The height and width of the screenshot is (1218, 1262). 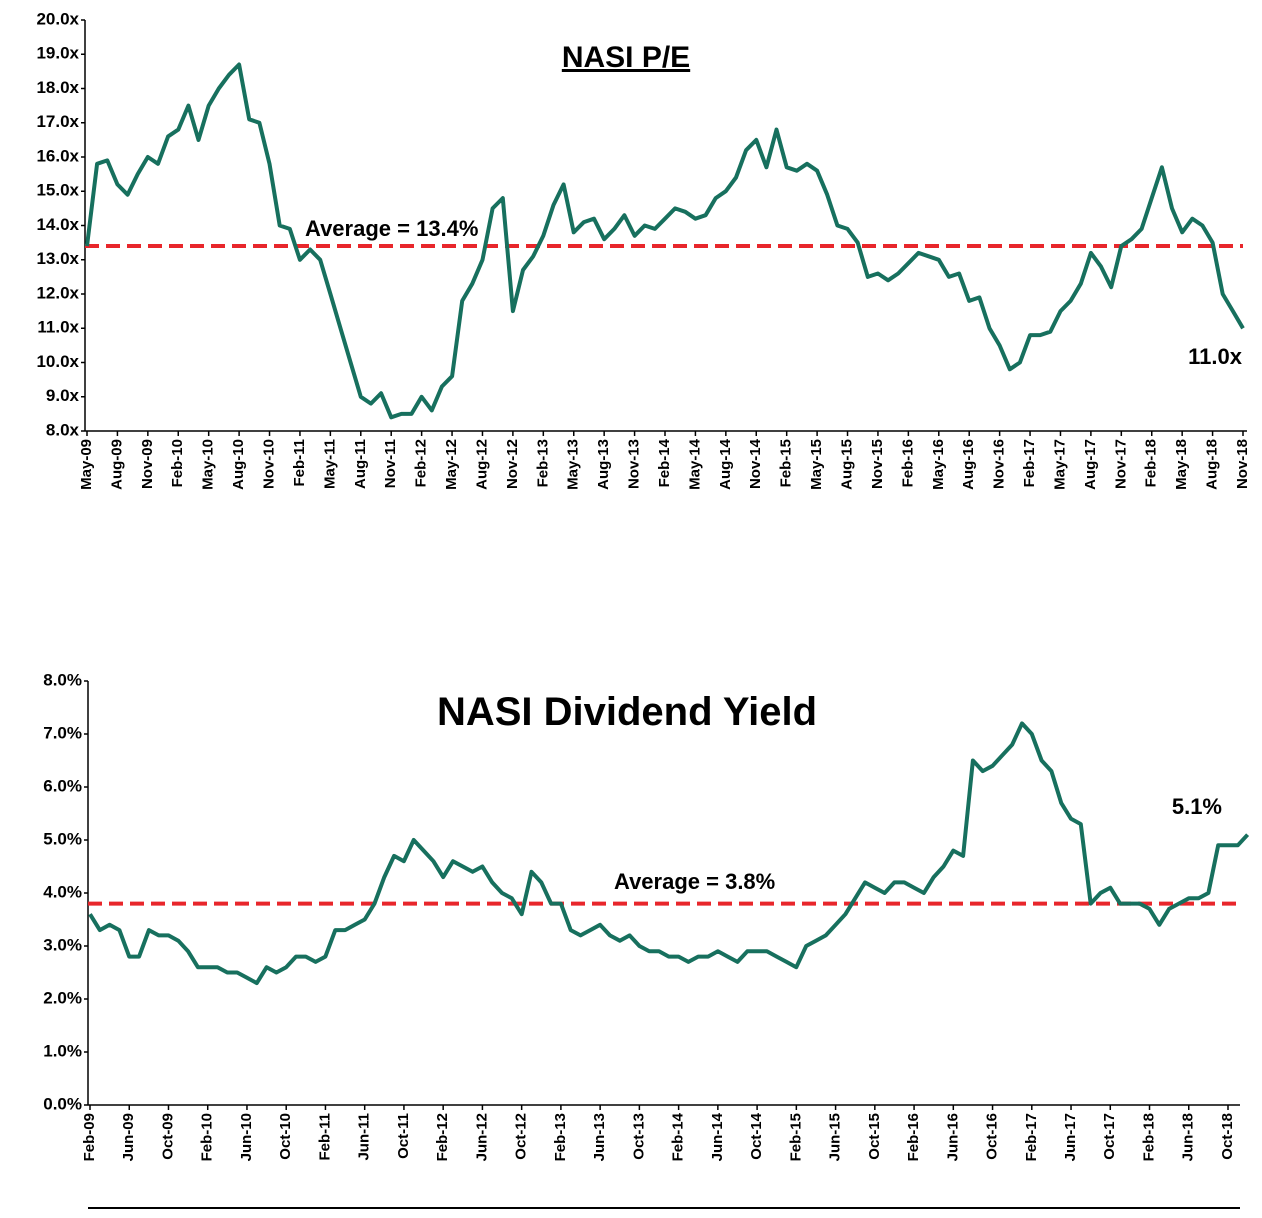 I want to click on y-tick-label: 17.0x, so click(x=57, y=121).